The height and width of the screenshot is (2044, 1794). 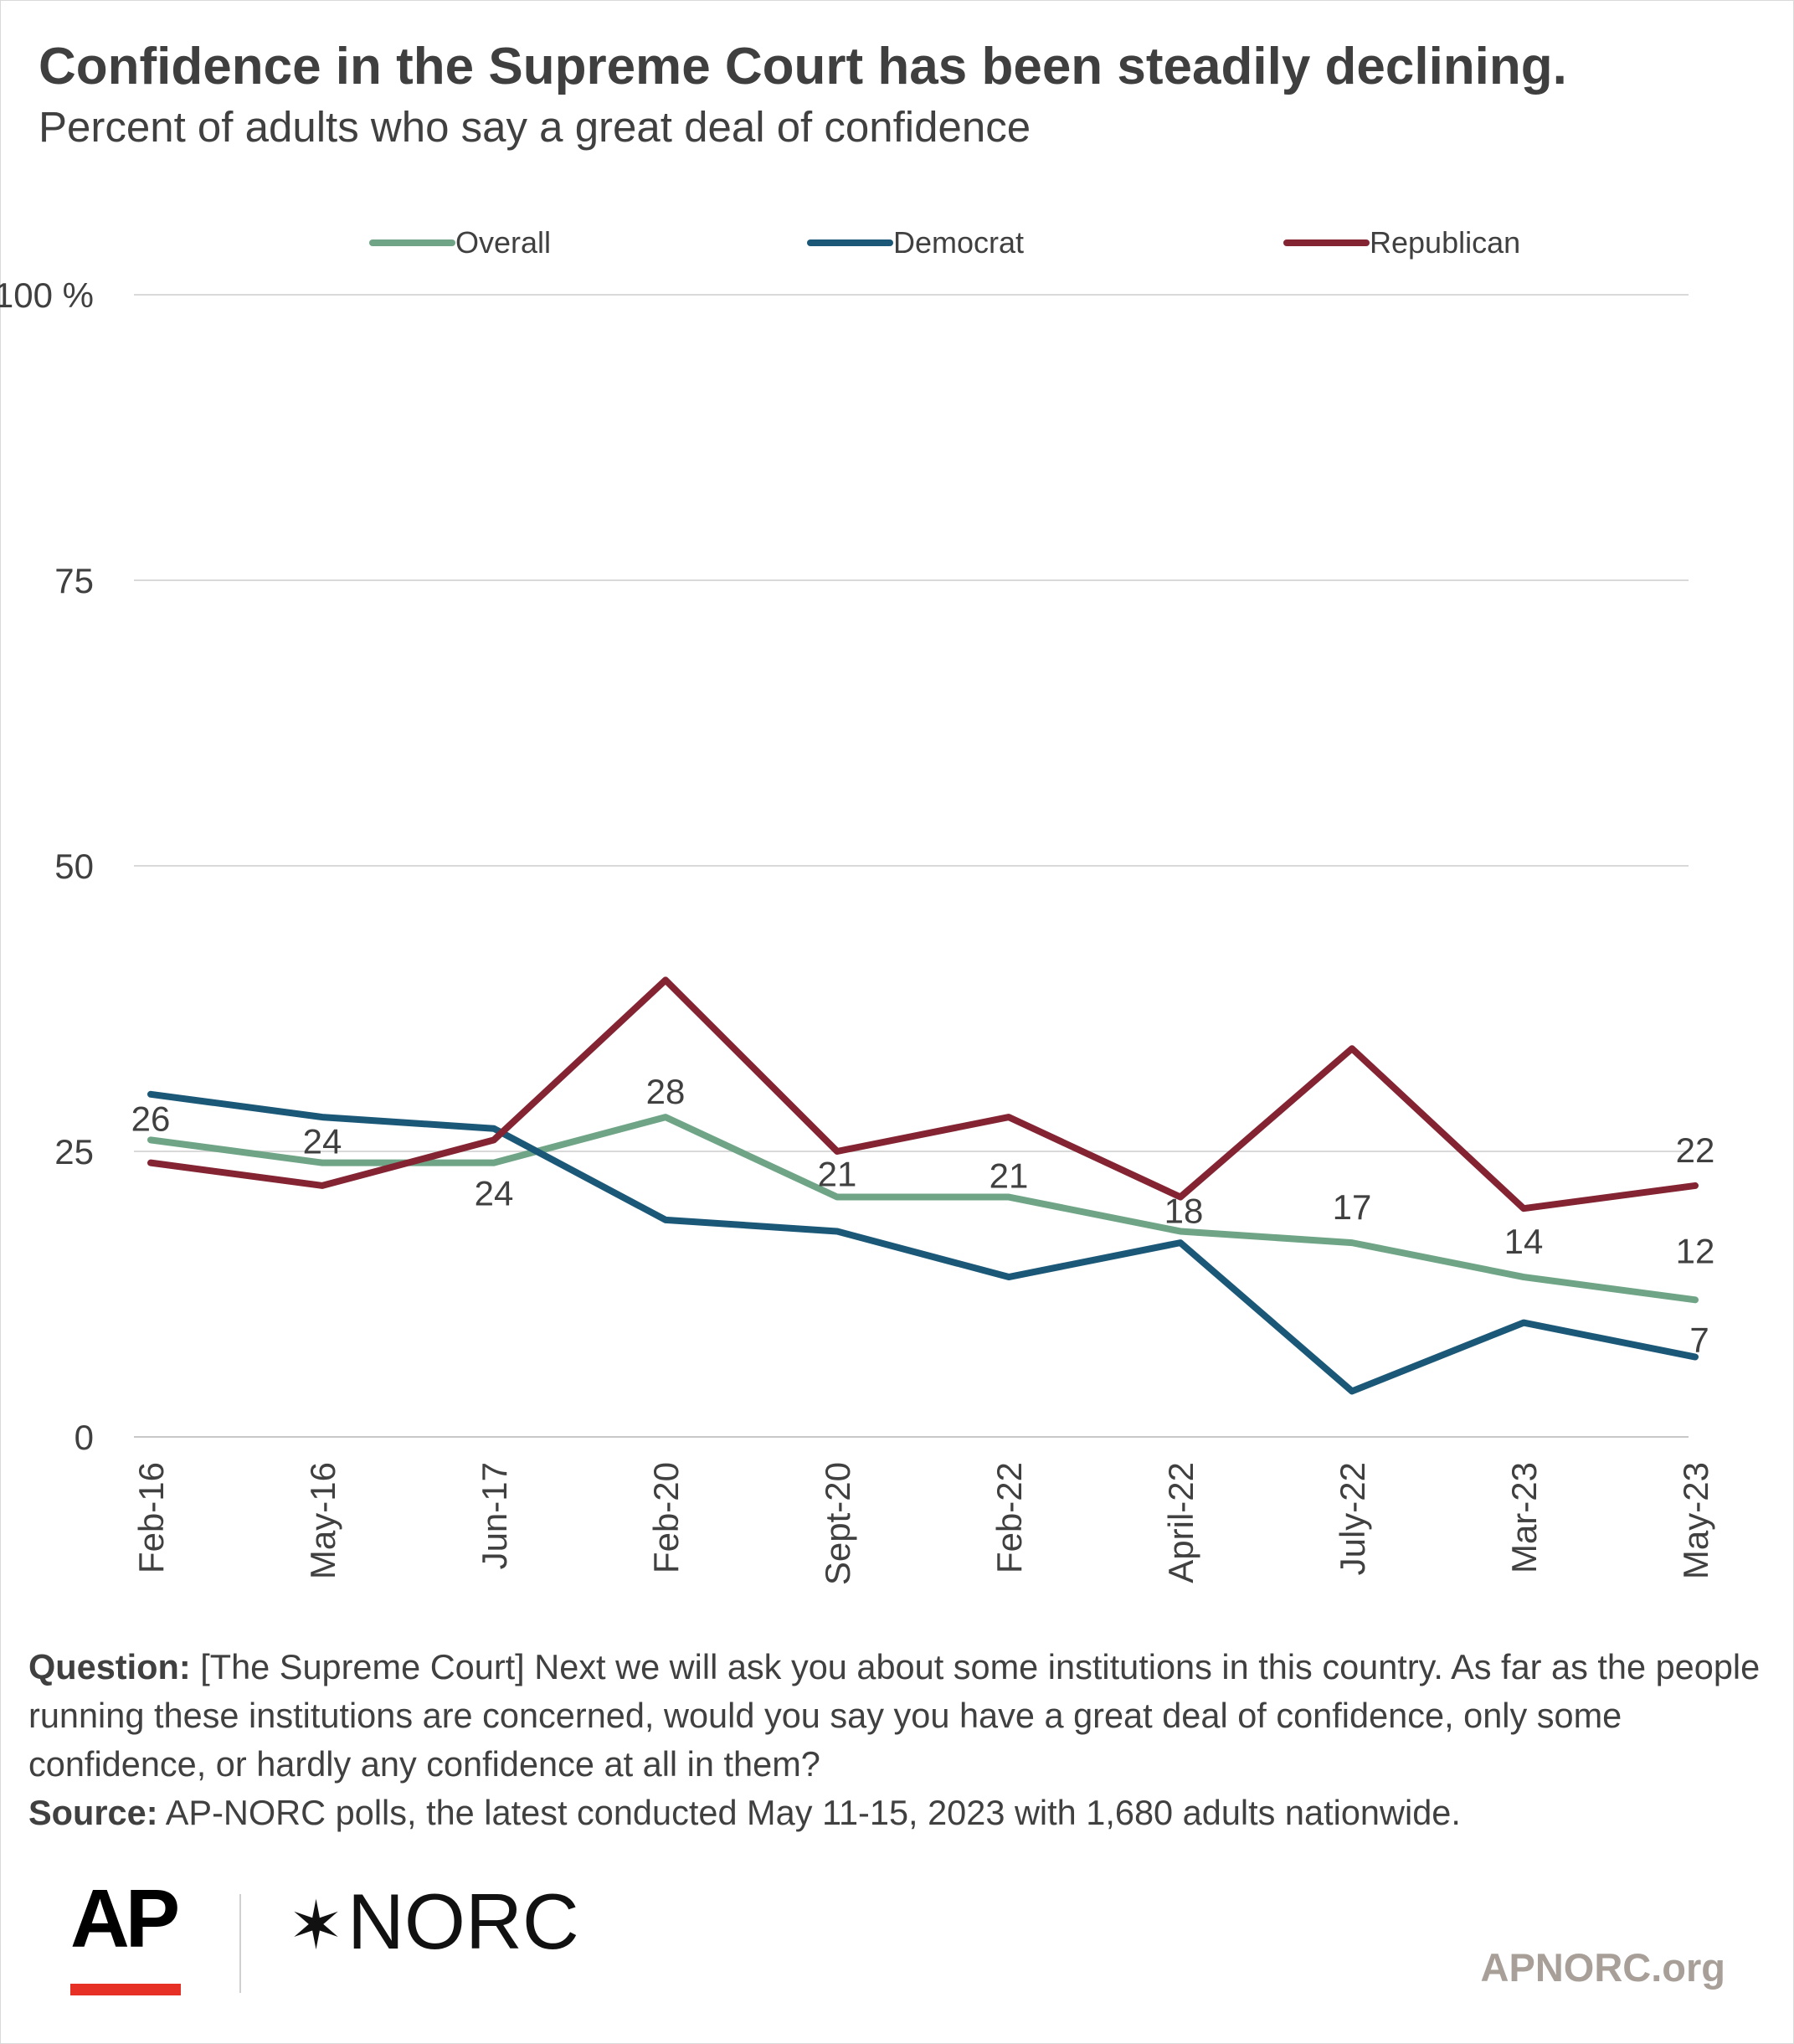 I want to click on y-tick-label: 100 %, so click(x=47, y=295).